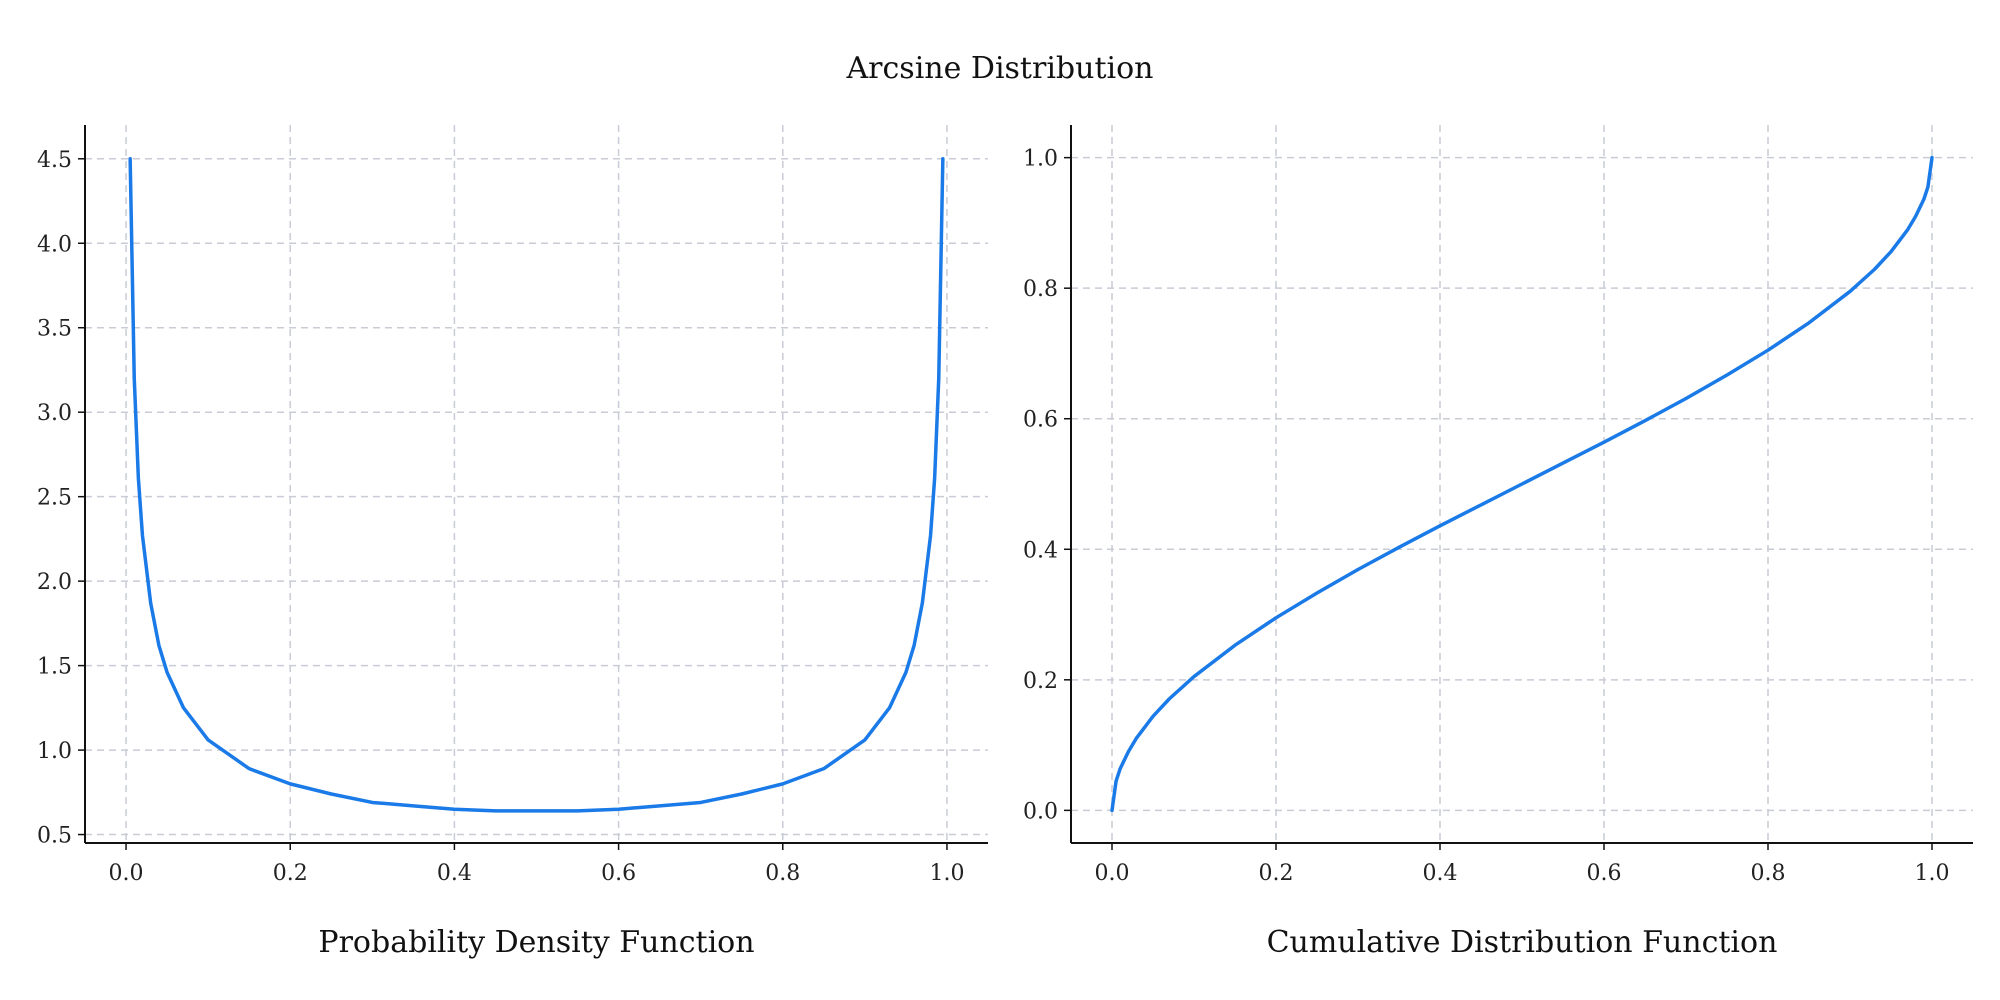  What do you see at coordinates (946, 873) in the screenshot?
I see `pdf-x-tick-label: 1.0` at bounding box center [946, 873].